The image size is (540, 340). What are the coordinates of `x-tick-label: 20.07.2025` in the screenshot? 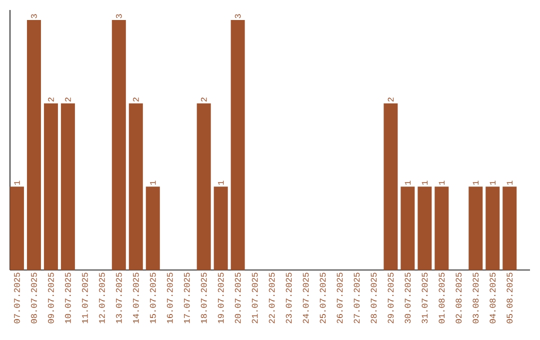 It's located at (237, 298).